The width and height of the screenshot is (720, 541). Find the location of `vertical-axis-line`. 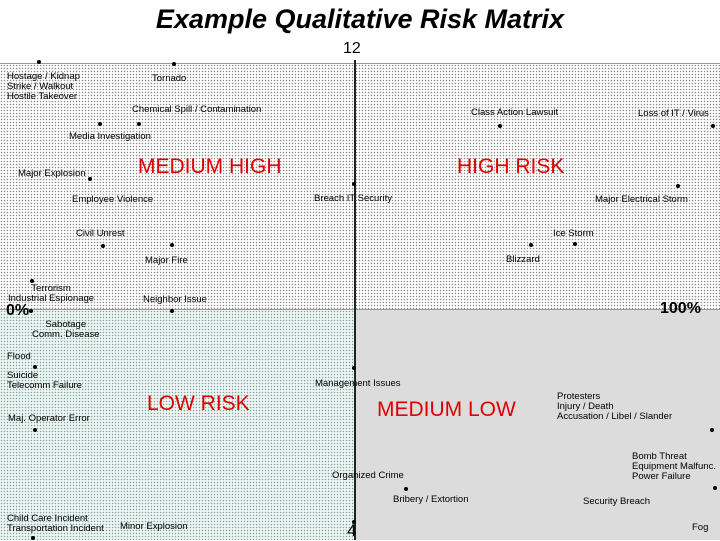

vertical-axis-line is located at coordinates (355, 300).